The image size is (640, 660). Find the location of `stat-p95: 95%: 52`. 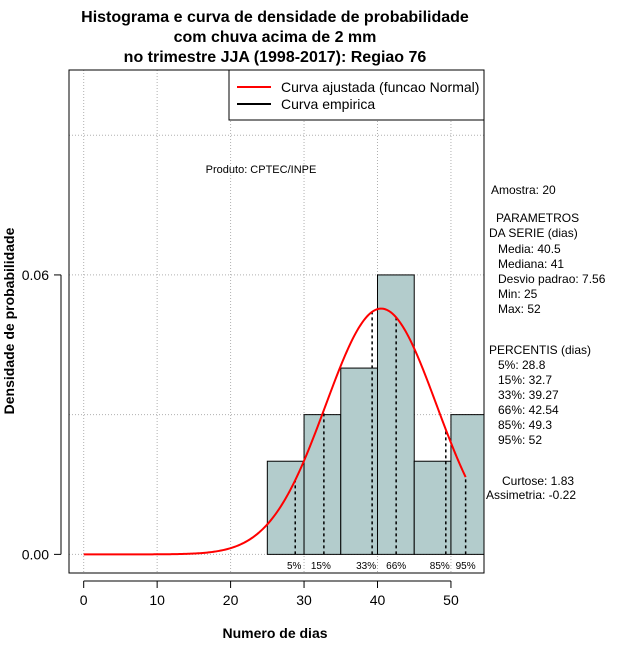

stat-p95: 95%: 52 is located at coordinates (520, 440).